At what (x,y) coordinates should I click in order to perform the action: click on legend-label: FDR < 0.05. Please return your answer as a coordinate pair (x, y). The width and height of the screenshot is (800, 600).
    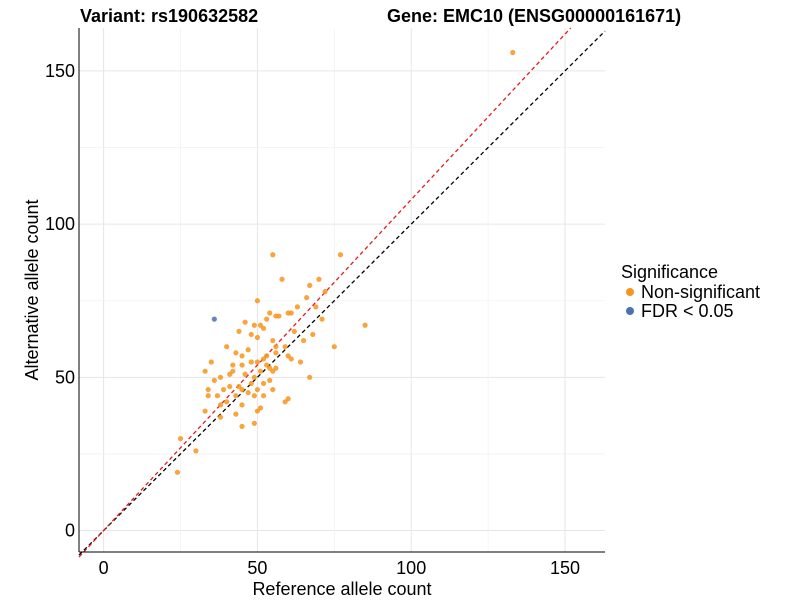
    Looking at the image, I should click on (687, 311).